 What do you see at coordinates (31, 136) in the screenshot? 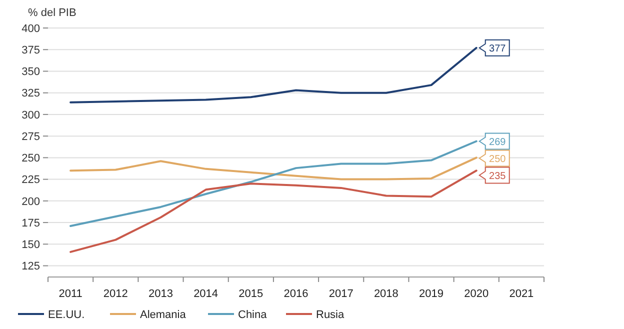
I see `y-tick-label: 275` at bounding box center [31, 136].